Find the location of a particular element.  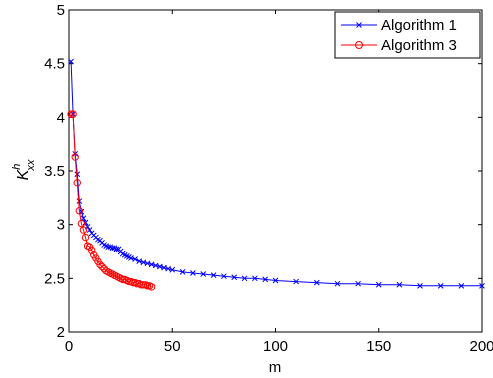

x-tick-label: 50 is located at coordinates (172, 346).